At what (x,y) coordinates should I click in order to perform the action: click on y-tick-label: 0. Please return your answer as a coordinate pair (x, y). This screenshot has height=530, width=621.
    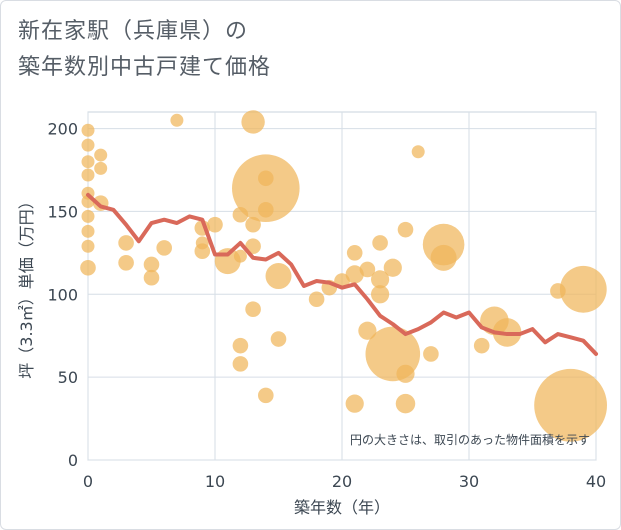
    Looking at the image, I should click on (73, 460).